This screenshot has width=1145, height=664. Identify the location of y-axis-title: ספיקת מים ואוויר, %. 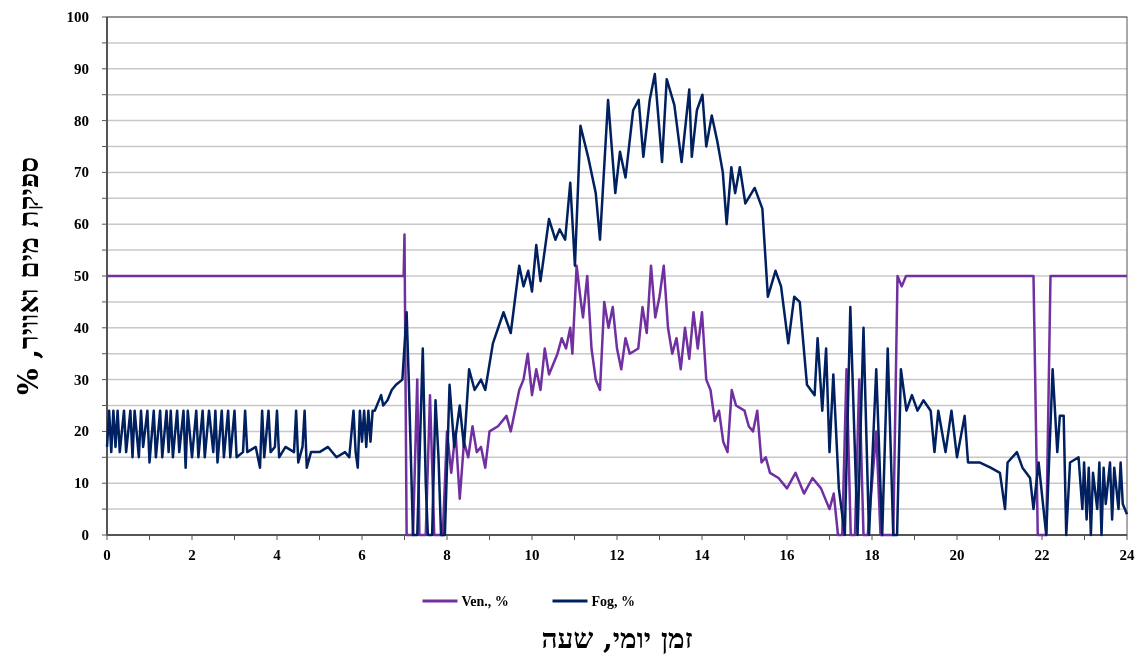
(28, 276).